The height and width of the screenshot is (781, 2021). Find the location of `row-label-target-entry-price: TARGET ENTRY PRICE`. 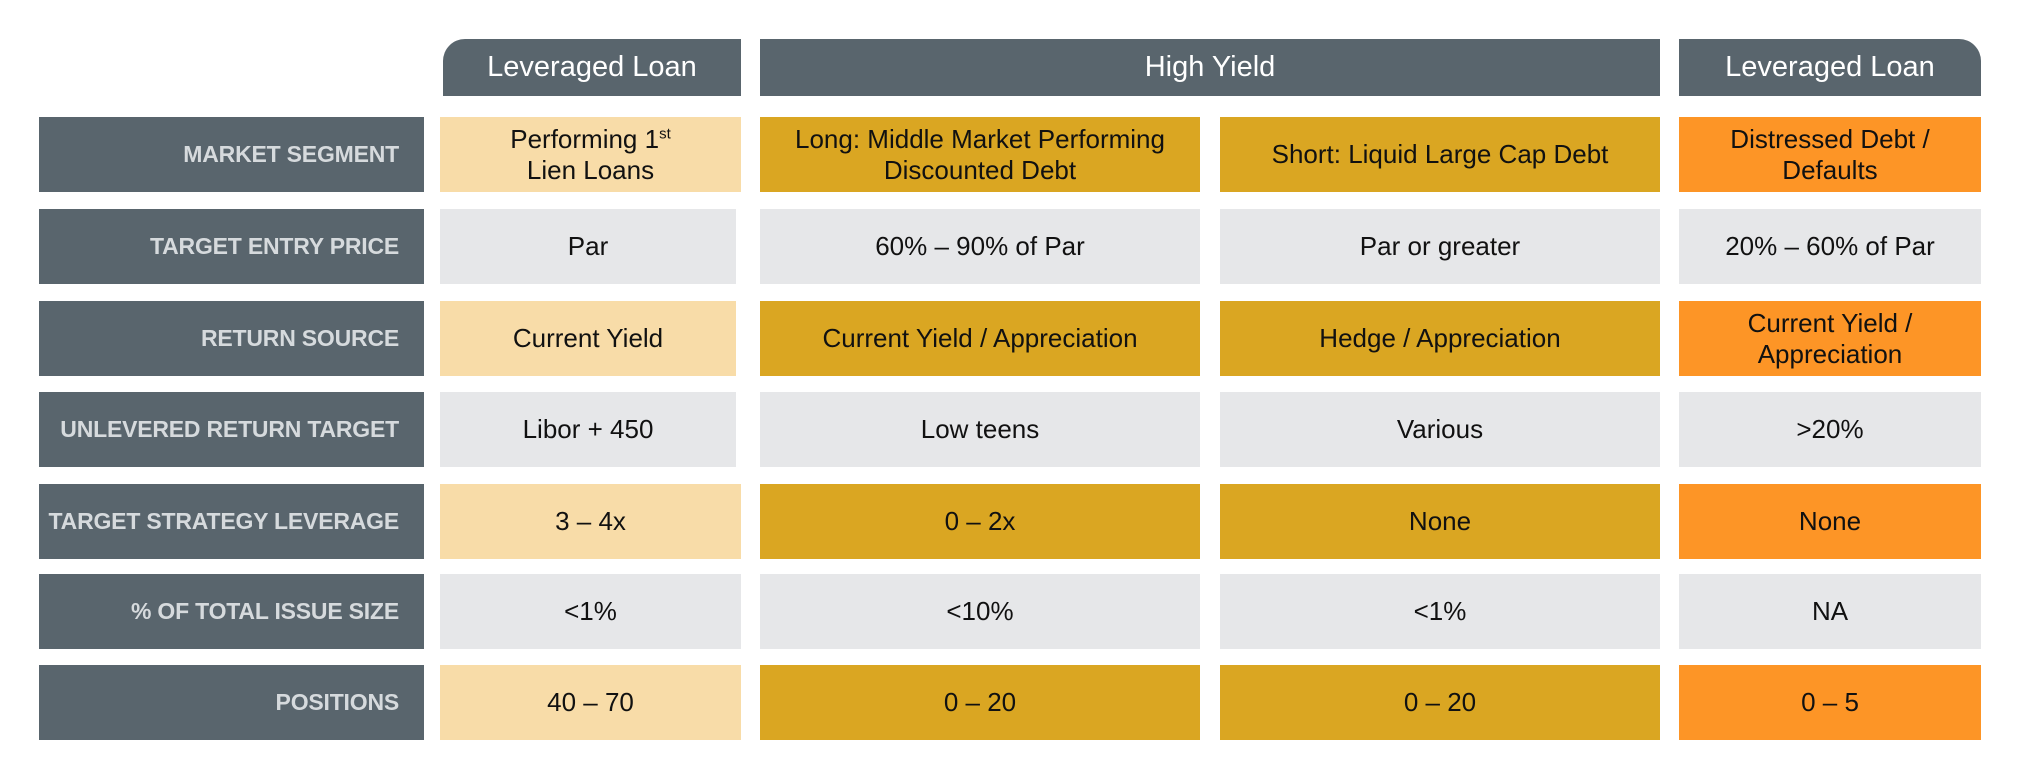

row-label-target-entry-price: TARGET ENTRY PRICE is located at coordinates (231, 246).